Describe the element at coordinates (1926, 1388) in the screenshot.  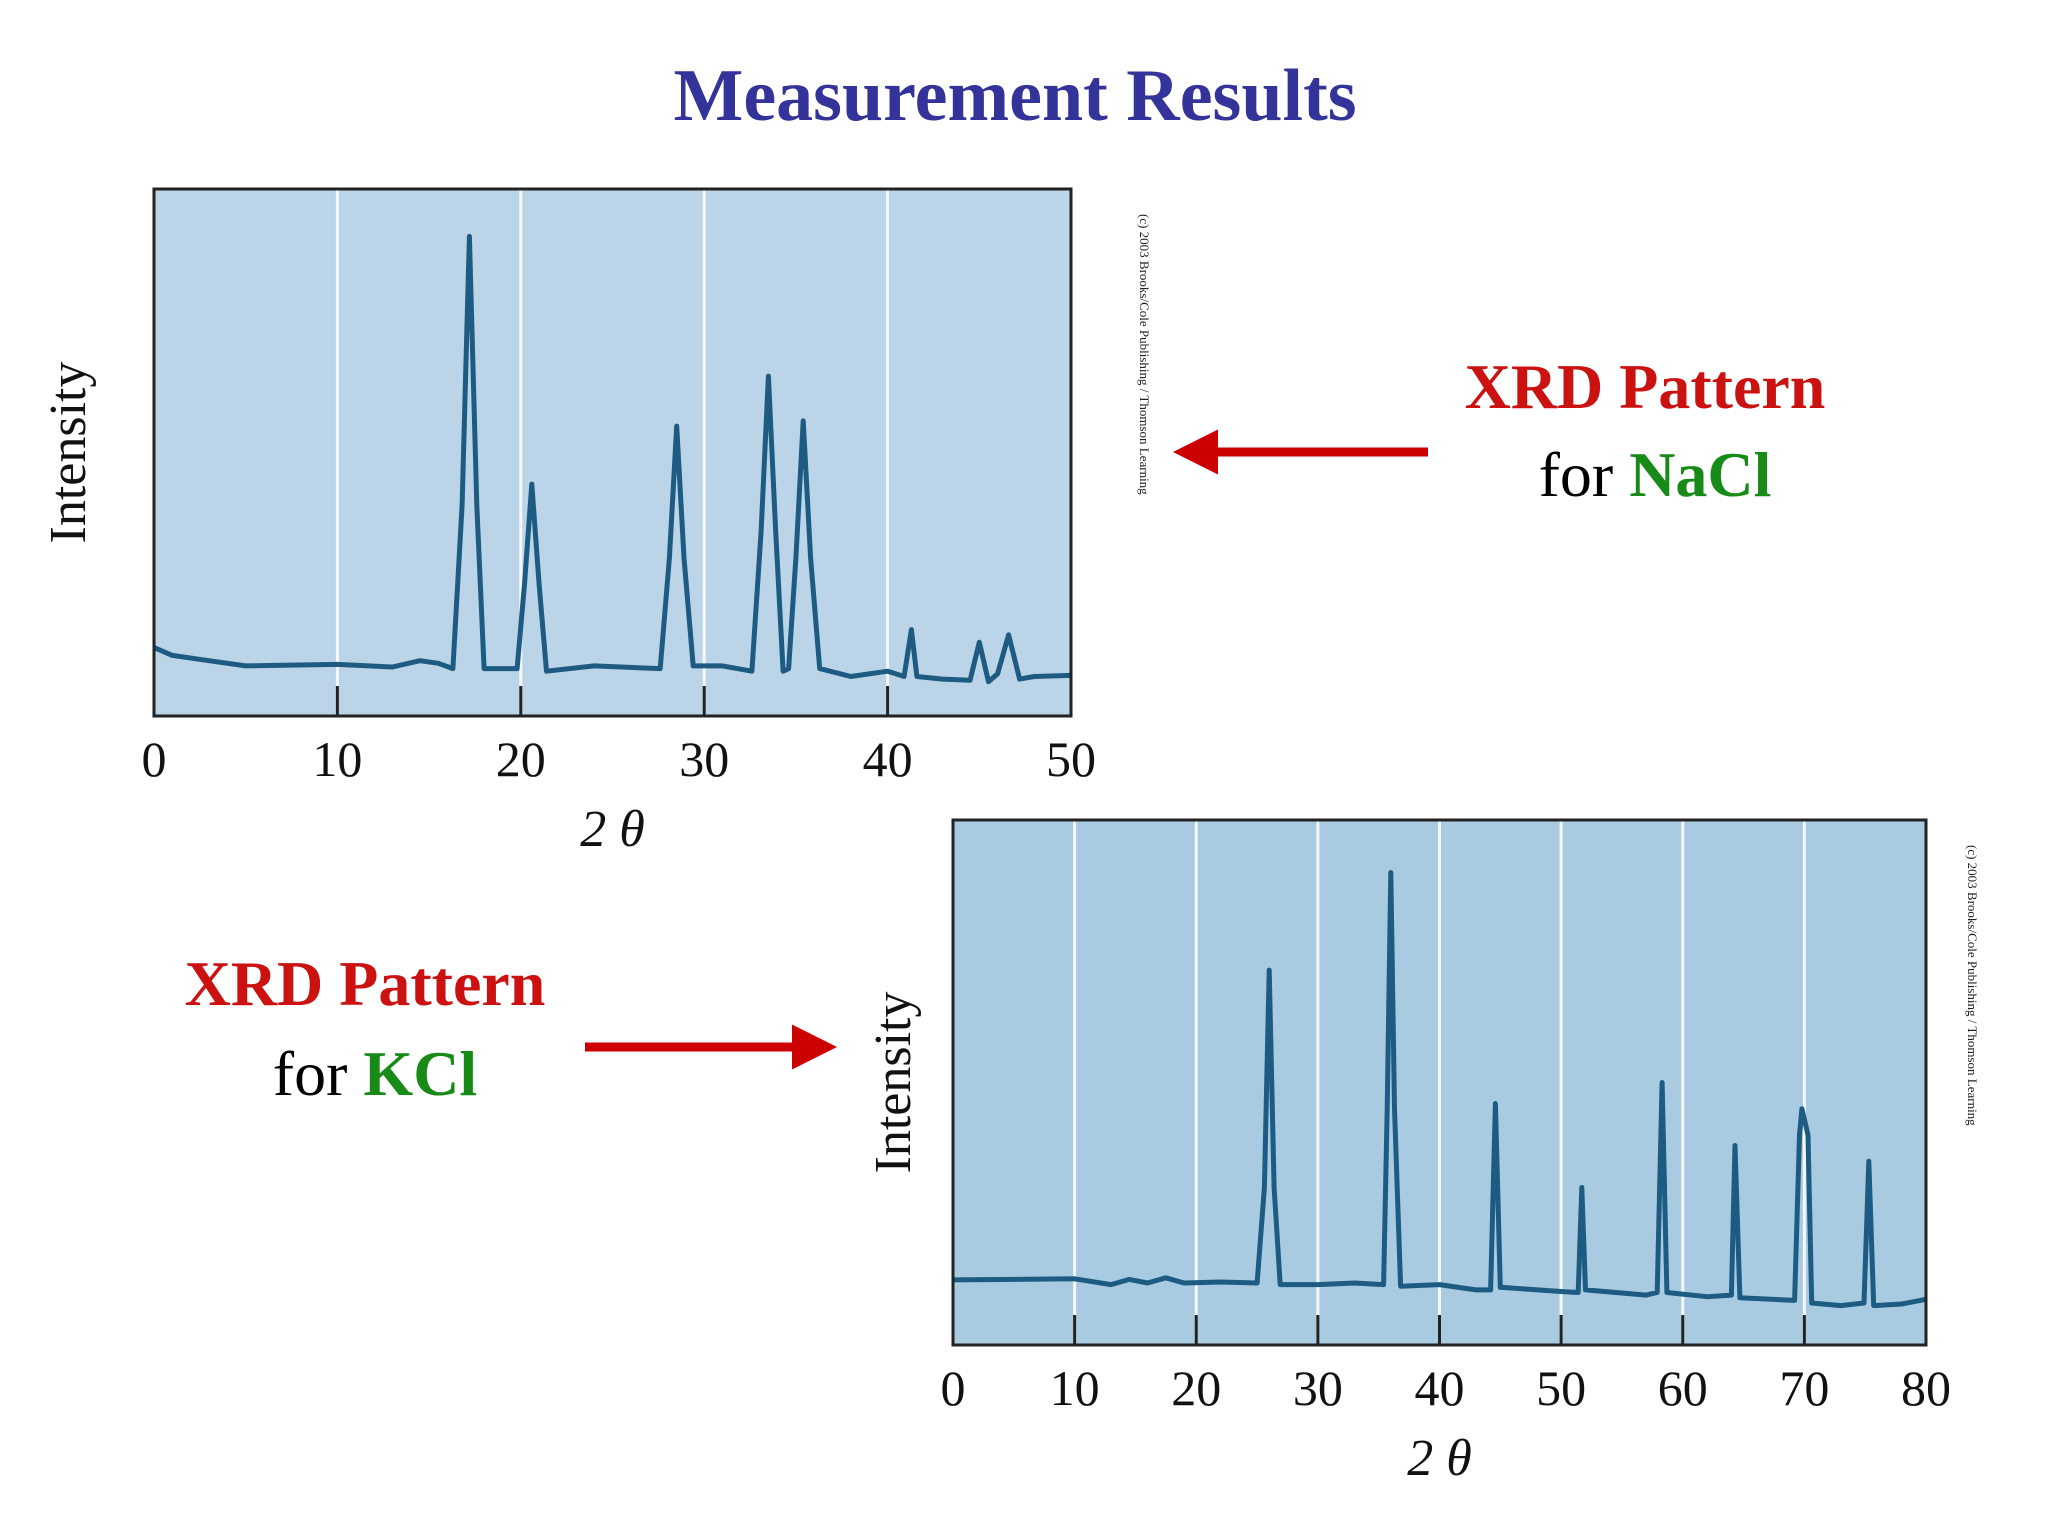
I see `x-tick-label: 80` at that location.